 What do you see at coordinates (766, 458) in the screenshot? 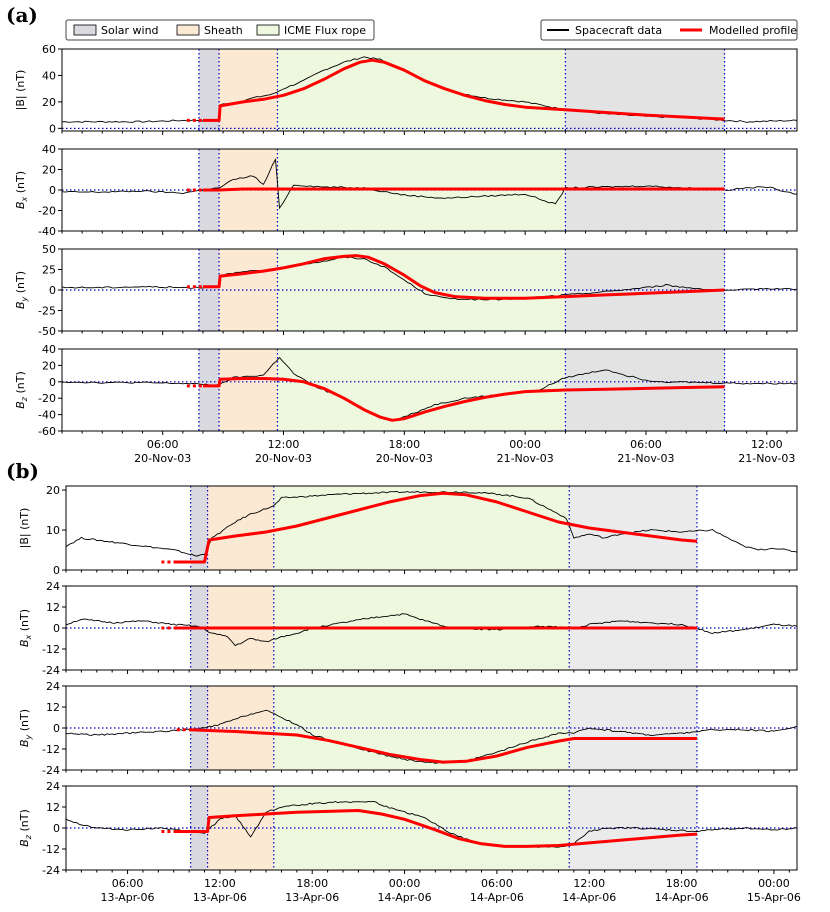
I see `x-tick-date-label: 21-Nov-03` at bounding box center [766, 458].